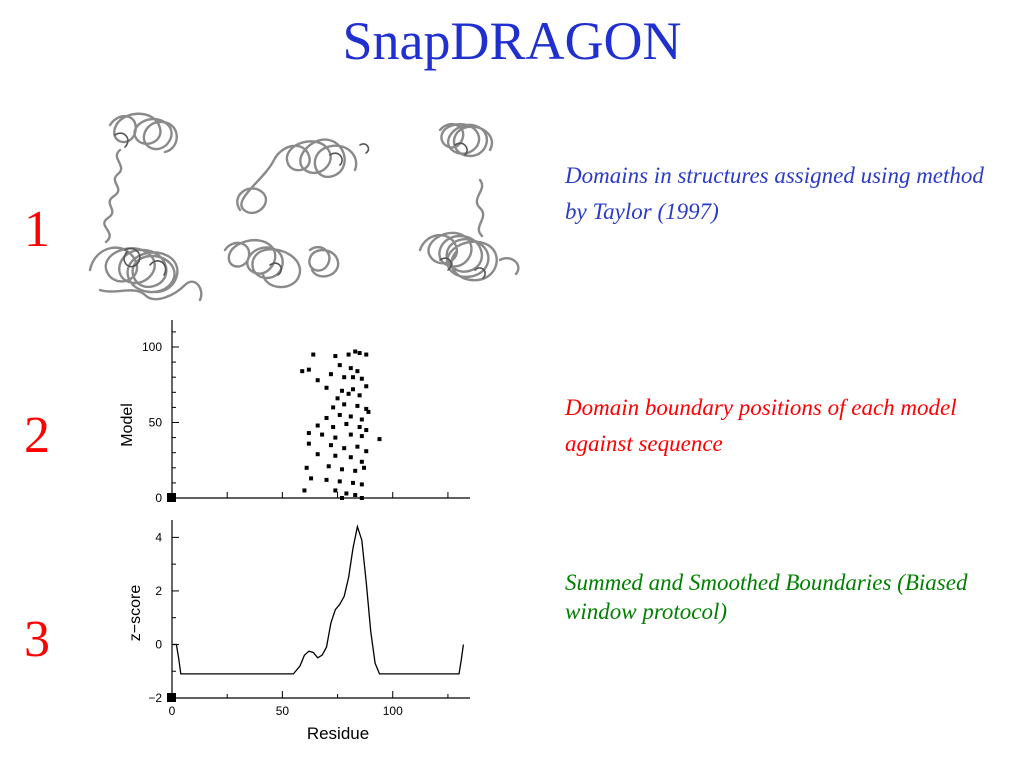 The width and height of the screenshot is (1024, 768). I want to click on line-y-tick-label: 0, so click(158, 644).